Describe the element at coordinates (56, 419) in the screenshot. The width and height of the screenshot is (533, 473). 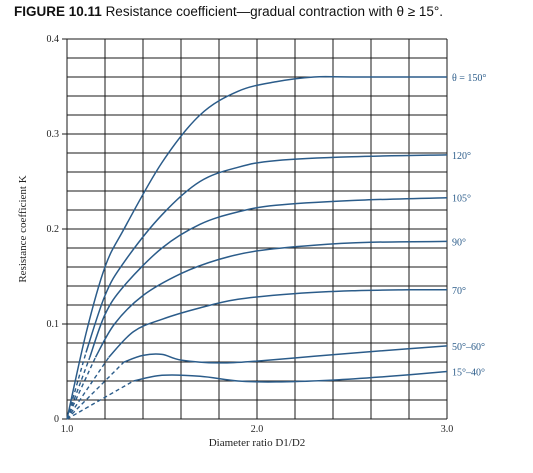
I see `y-tick-label: 0` at that location.